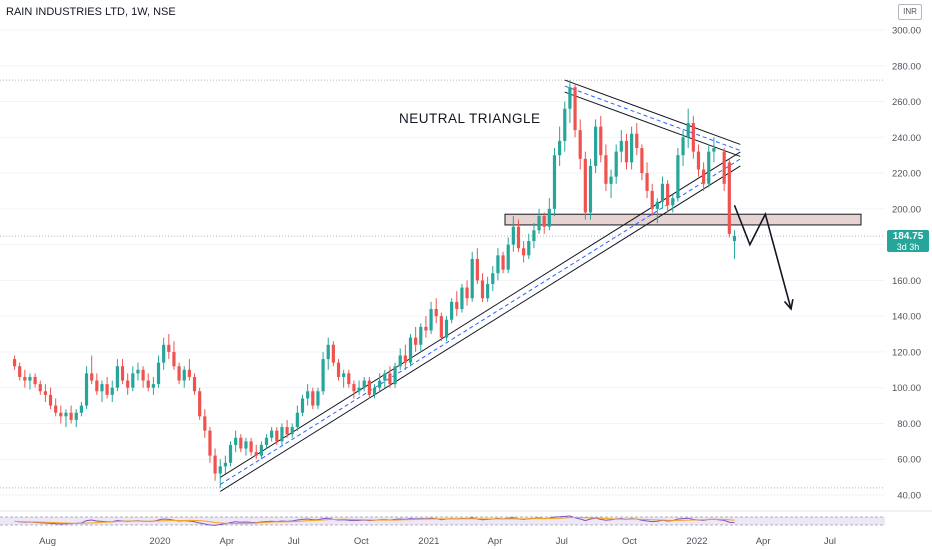 The width and height of the screenshot is (932, 550). Describe the element at coordinates (910, 12) in the screenshot. I see `currency-badge: INR` at that location.